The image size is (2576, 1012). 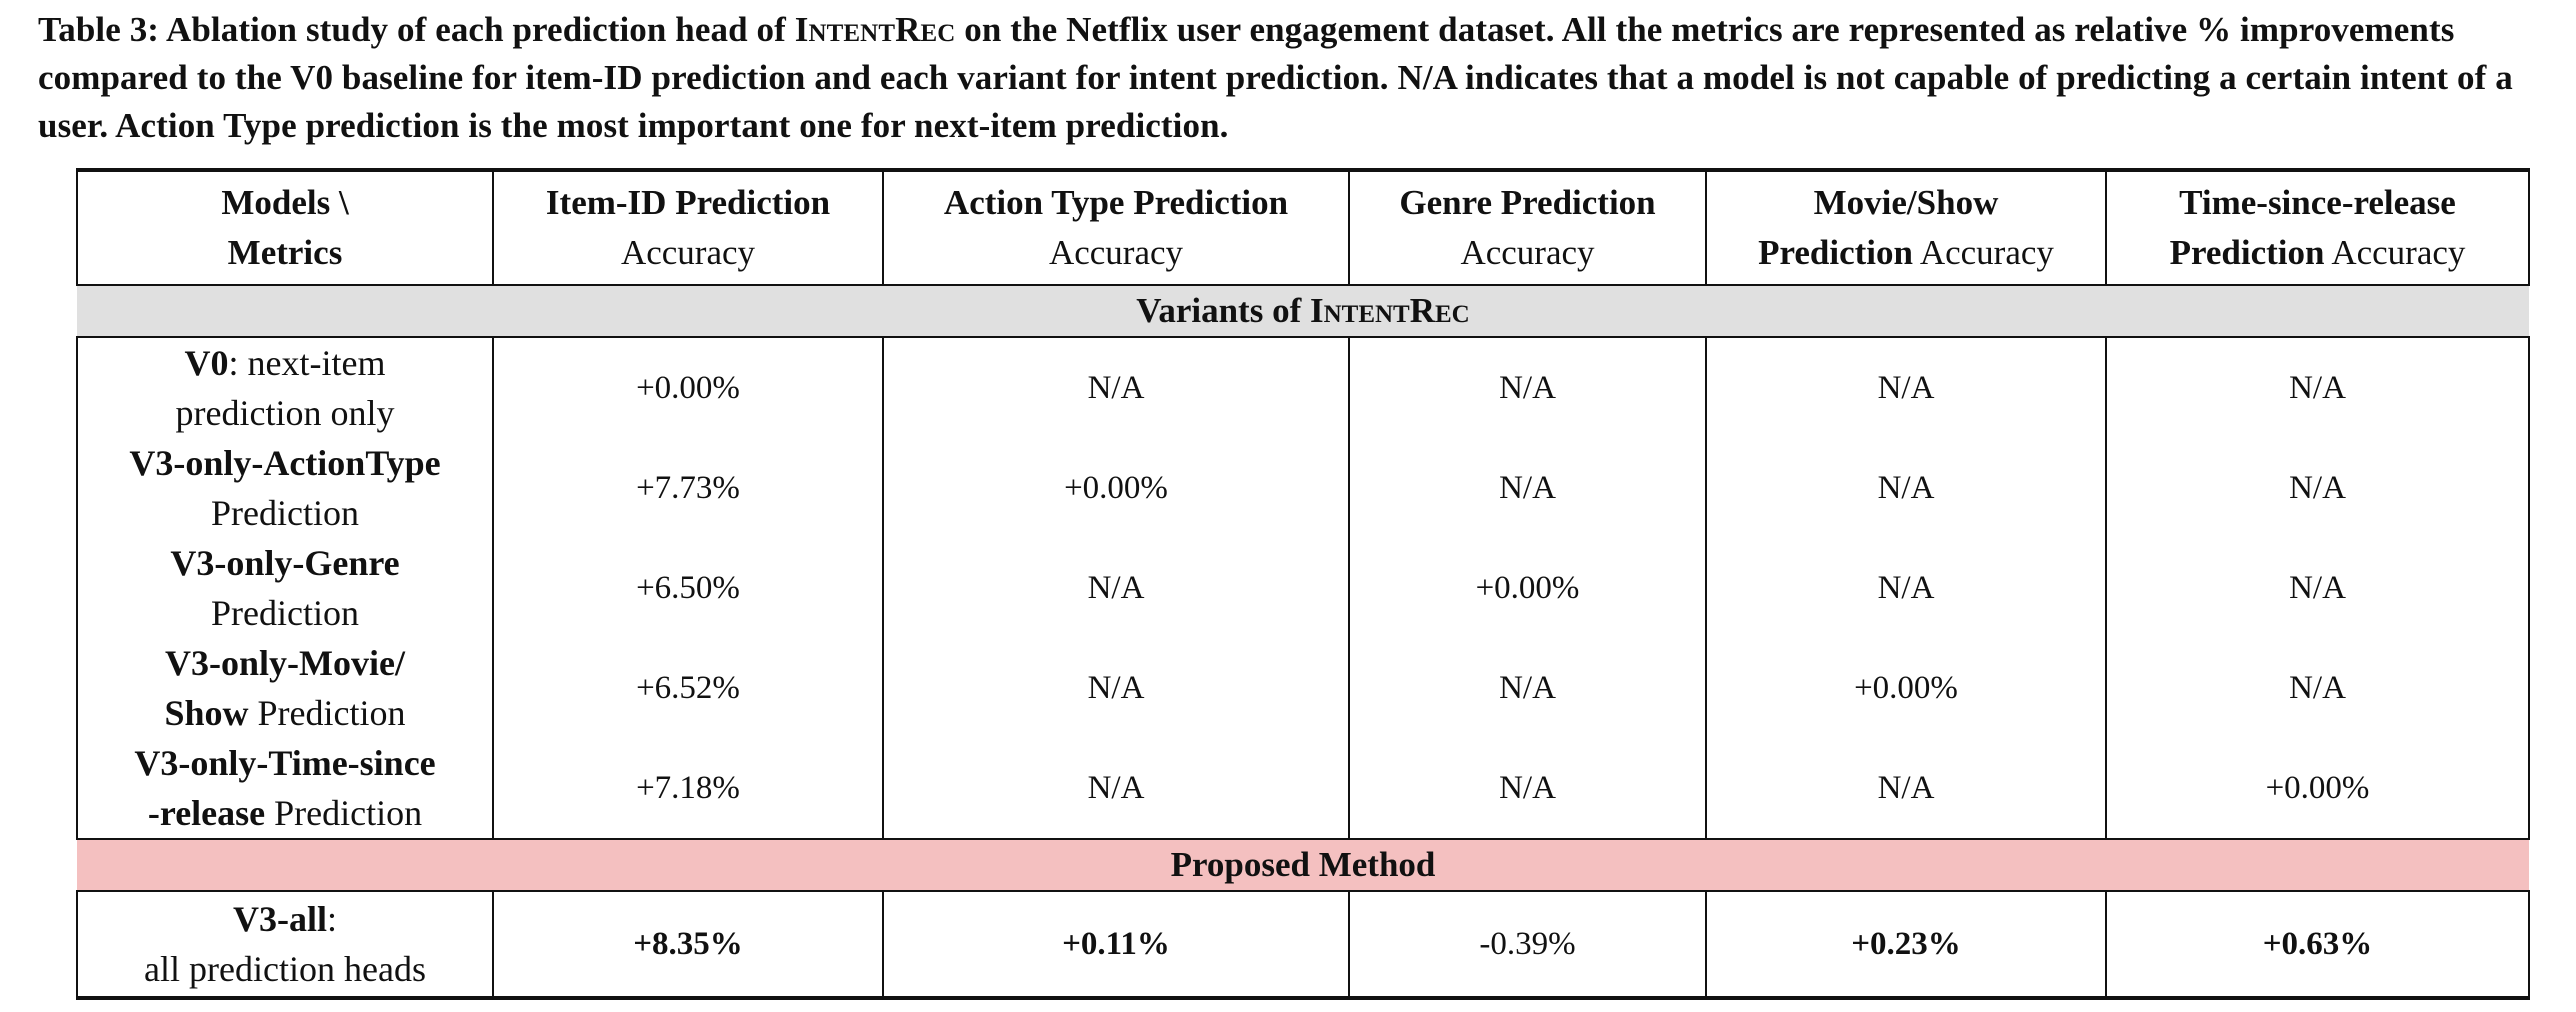 What do you see at coordinates (1906, 944) in the screenshot?
I see `cell-movie-show: +0.23%` at bounding box center [1906, 944].